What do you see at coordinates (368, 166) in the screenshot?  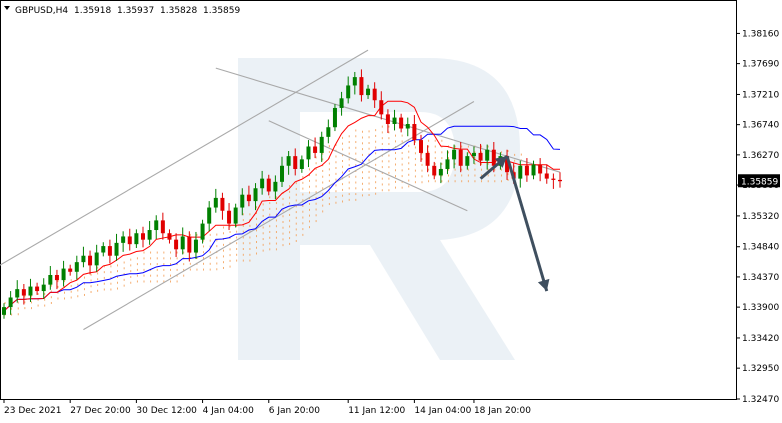 I see `desc-channel-lower-line` at bounding box center [368, 166].